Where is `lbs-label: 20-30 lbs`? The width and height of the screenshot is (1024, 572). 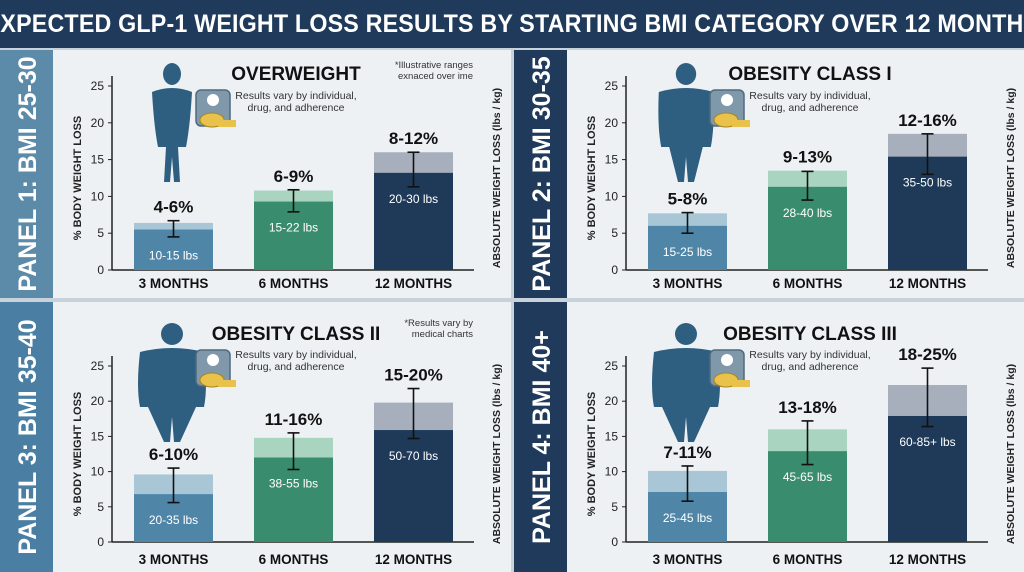
lbs-label: 20-30 lbs is located at coordinates (413, 199).